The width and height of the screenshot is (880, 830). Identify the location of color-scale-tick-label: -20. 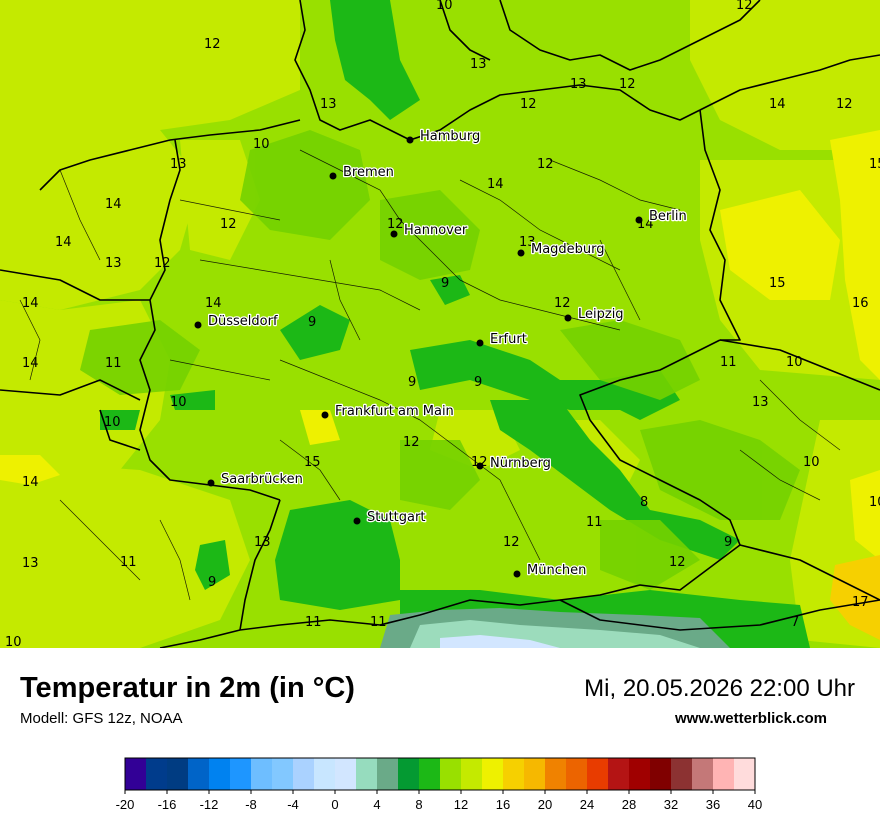
(125, 804).